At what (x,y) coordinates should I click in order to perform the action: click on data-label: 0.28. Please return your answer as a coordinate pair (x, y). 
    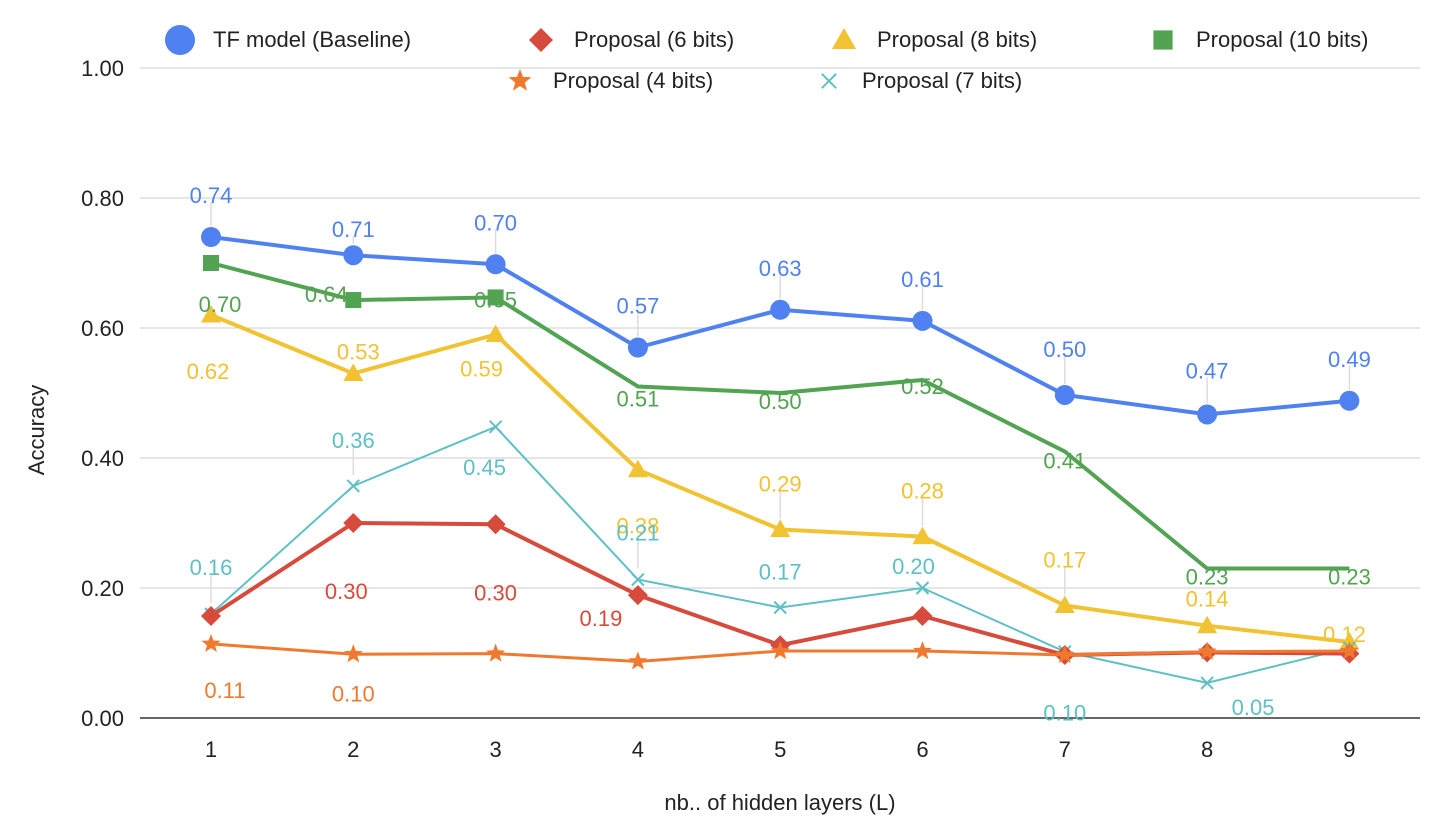
    Looking at the image, I should click on (922, 491).